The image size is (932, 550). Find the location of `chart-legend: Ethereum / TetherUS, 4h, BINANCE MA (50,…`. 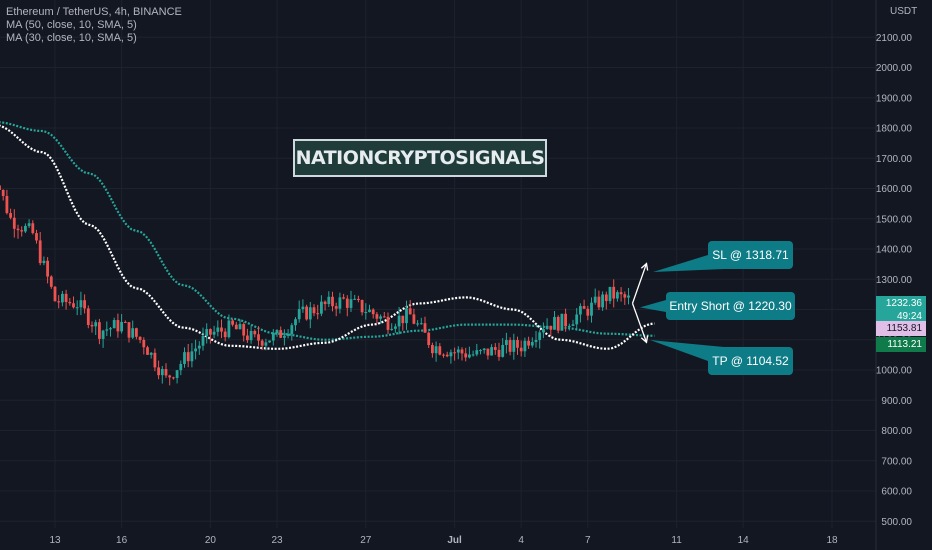

chart-legend: Ethereum / TetherUS, 4h, BINANCE MA (50,… is located at coordinates (94, 25).